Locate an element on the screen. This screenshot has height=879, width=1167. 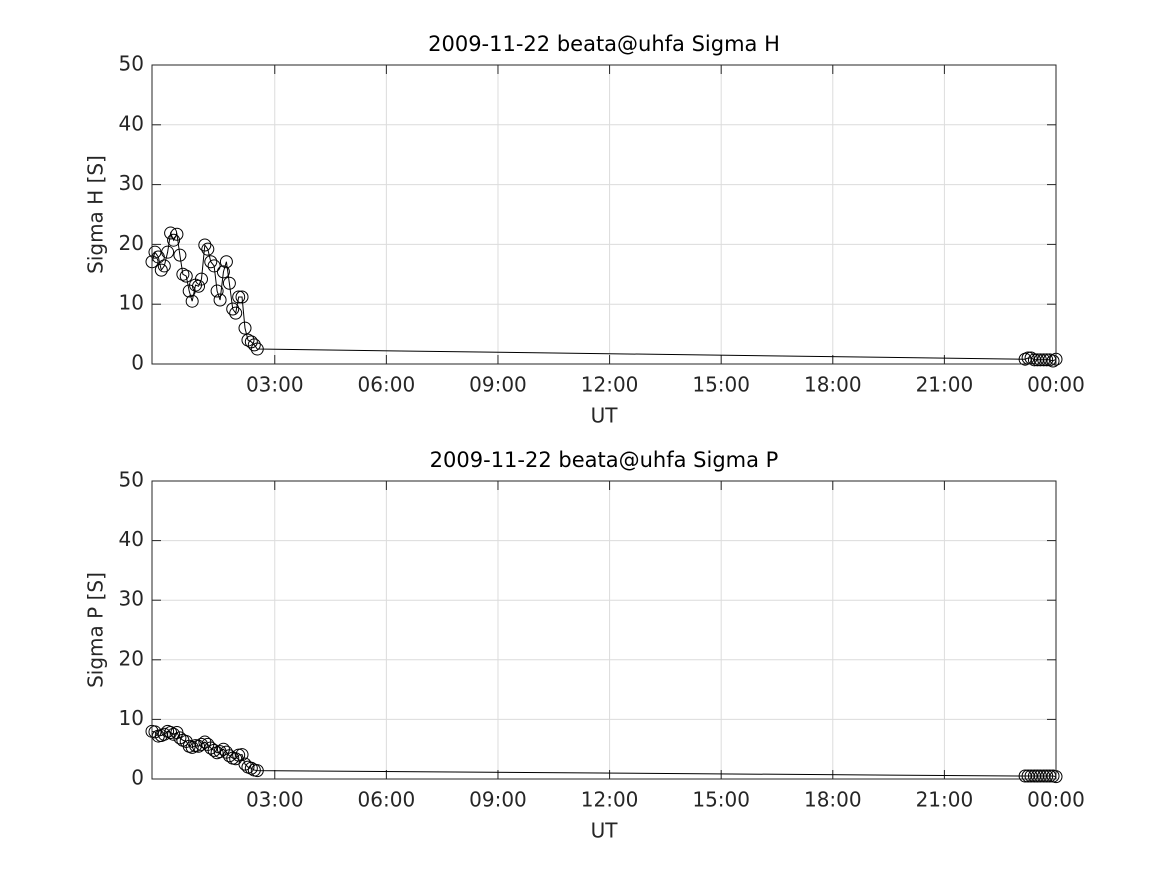
y-axis-label: Sigma P [S] is located at coordinates (96, 630).